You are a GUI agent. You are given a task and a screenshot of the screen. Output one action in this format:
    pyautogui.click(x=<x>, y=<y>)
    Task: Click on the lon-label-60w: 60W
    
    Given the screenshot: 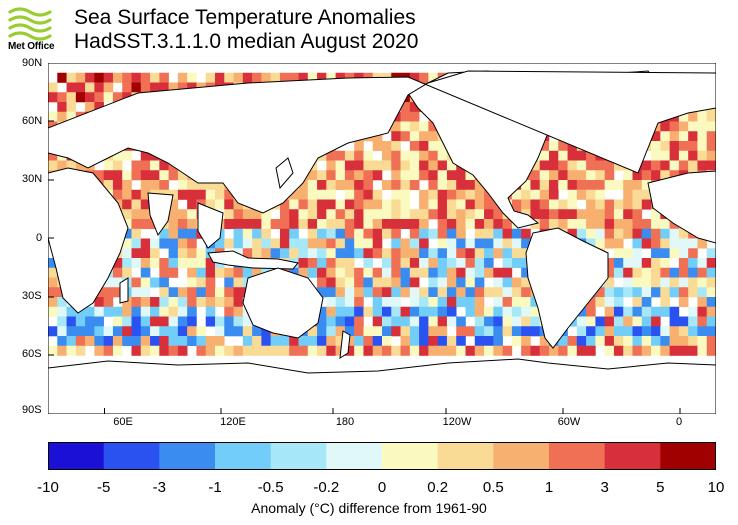 What is the action you would take?
    pyautogui.click(x=569, y=422)
    